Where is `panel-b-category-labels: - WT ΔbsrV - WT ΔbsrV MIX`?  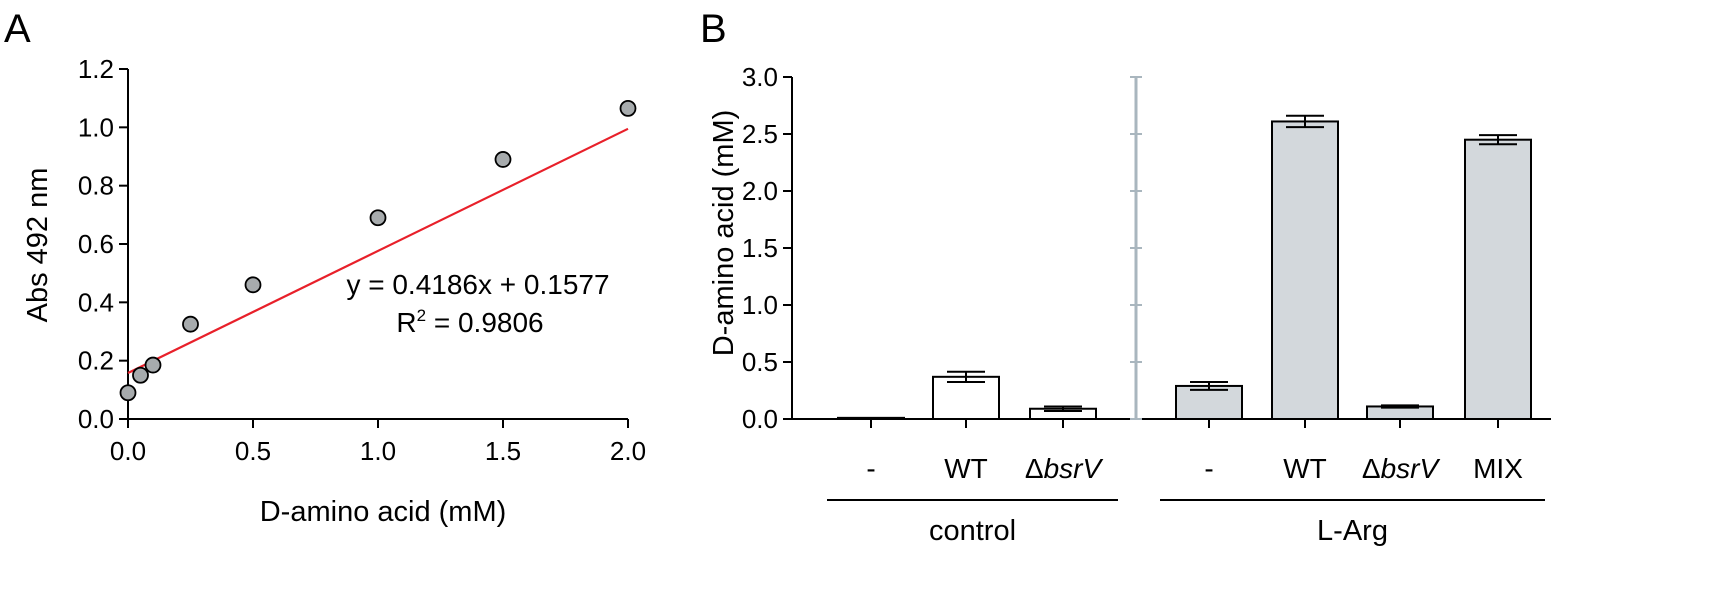 panel-b-category-labels: - WT ΔbsrV - WT ΔbsrV MIX is located at coordinates (1194, 451).